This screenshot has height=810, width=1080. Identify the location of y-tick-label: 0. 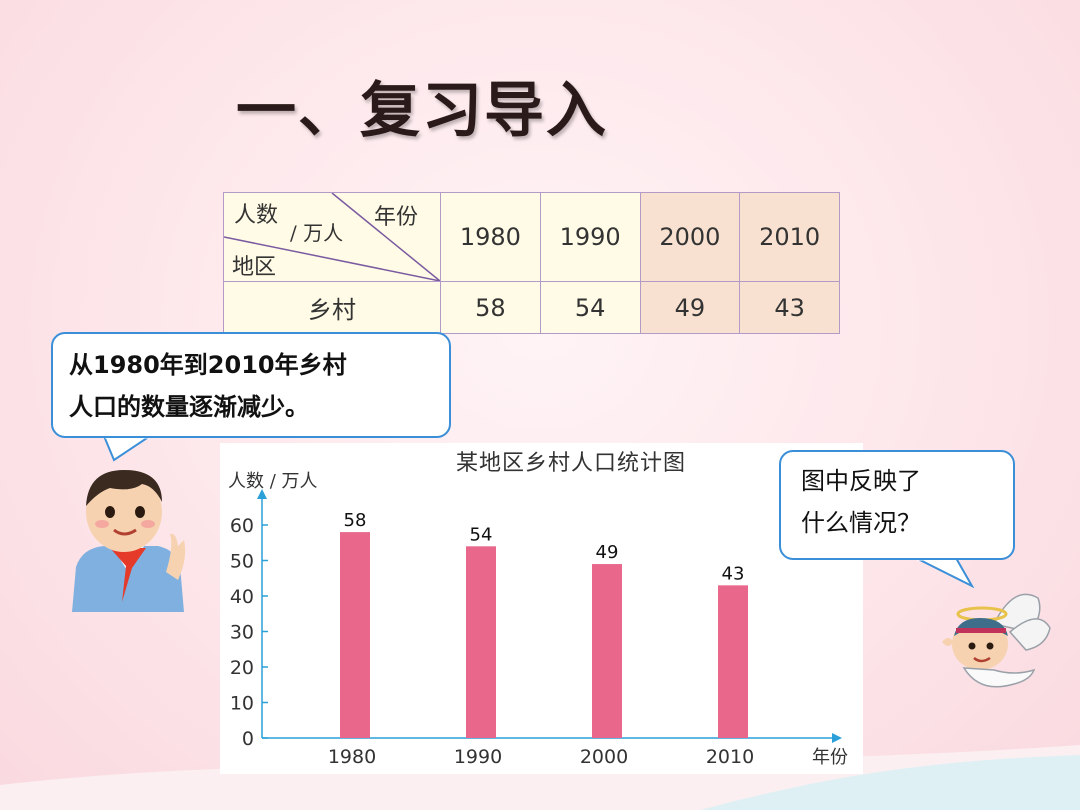
(248, 739).